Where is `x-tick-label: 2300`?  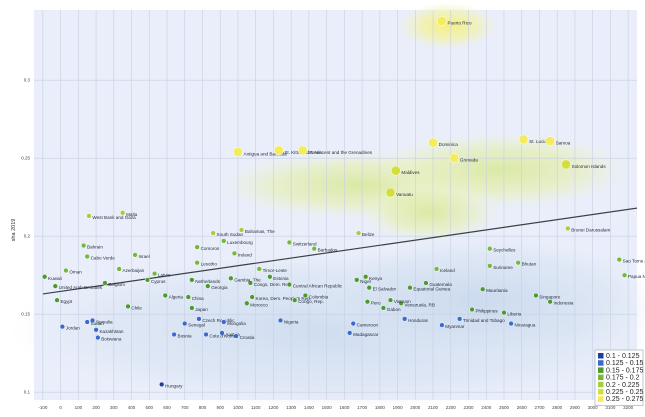 x-tick-label: 2300 is located at coordinates (469, 407).